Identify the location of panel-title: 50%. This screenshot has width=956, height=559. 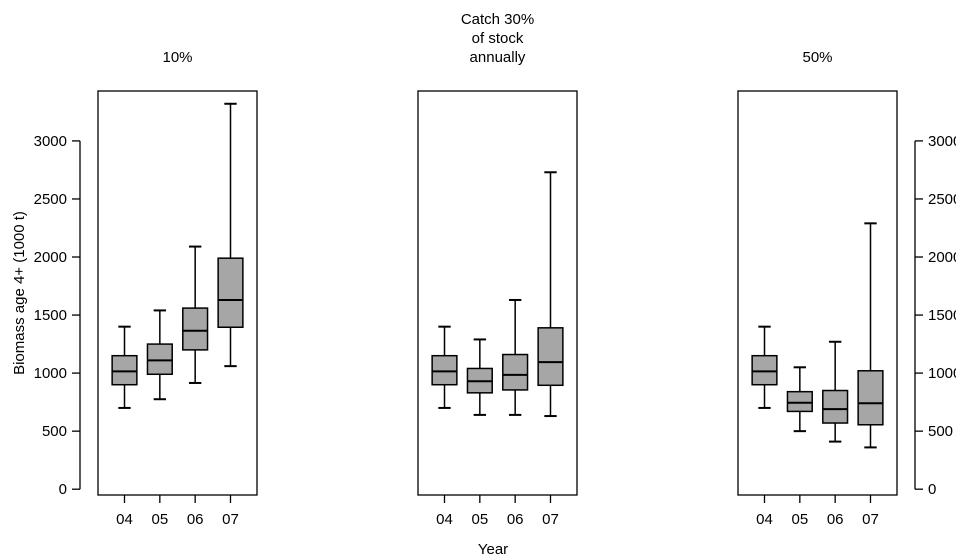
(817, 57).